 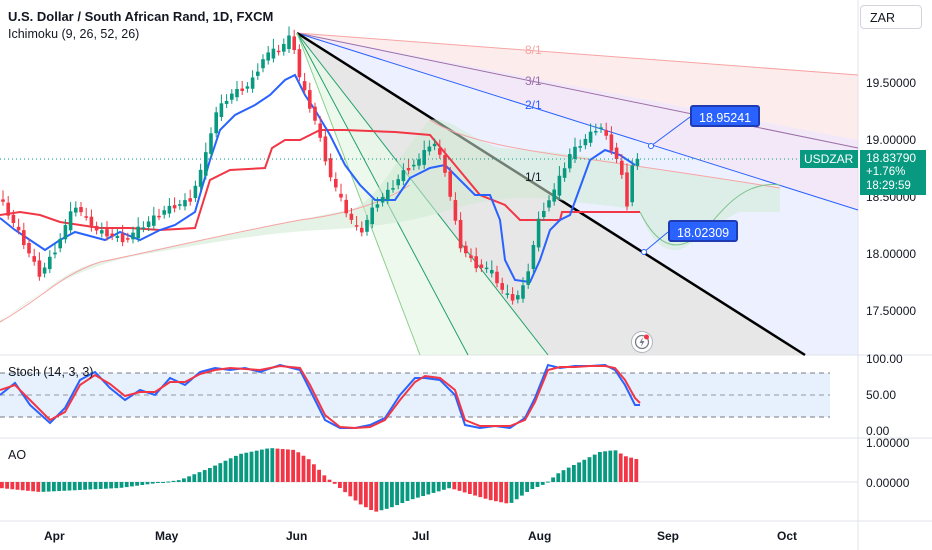 What do you see at coordinates (891, 140) in the screenshot?
I see `price-tick: 19.00000` at bounding box center [891, 140].